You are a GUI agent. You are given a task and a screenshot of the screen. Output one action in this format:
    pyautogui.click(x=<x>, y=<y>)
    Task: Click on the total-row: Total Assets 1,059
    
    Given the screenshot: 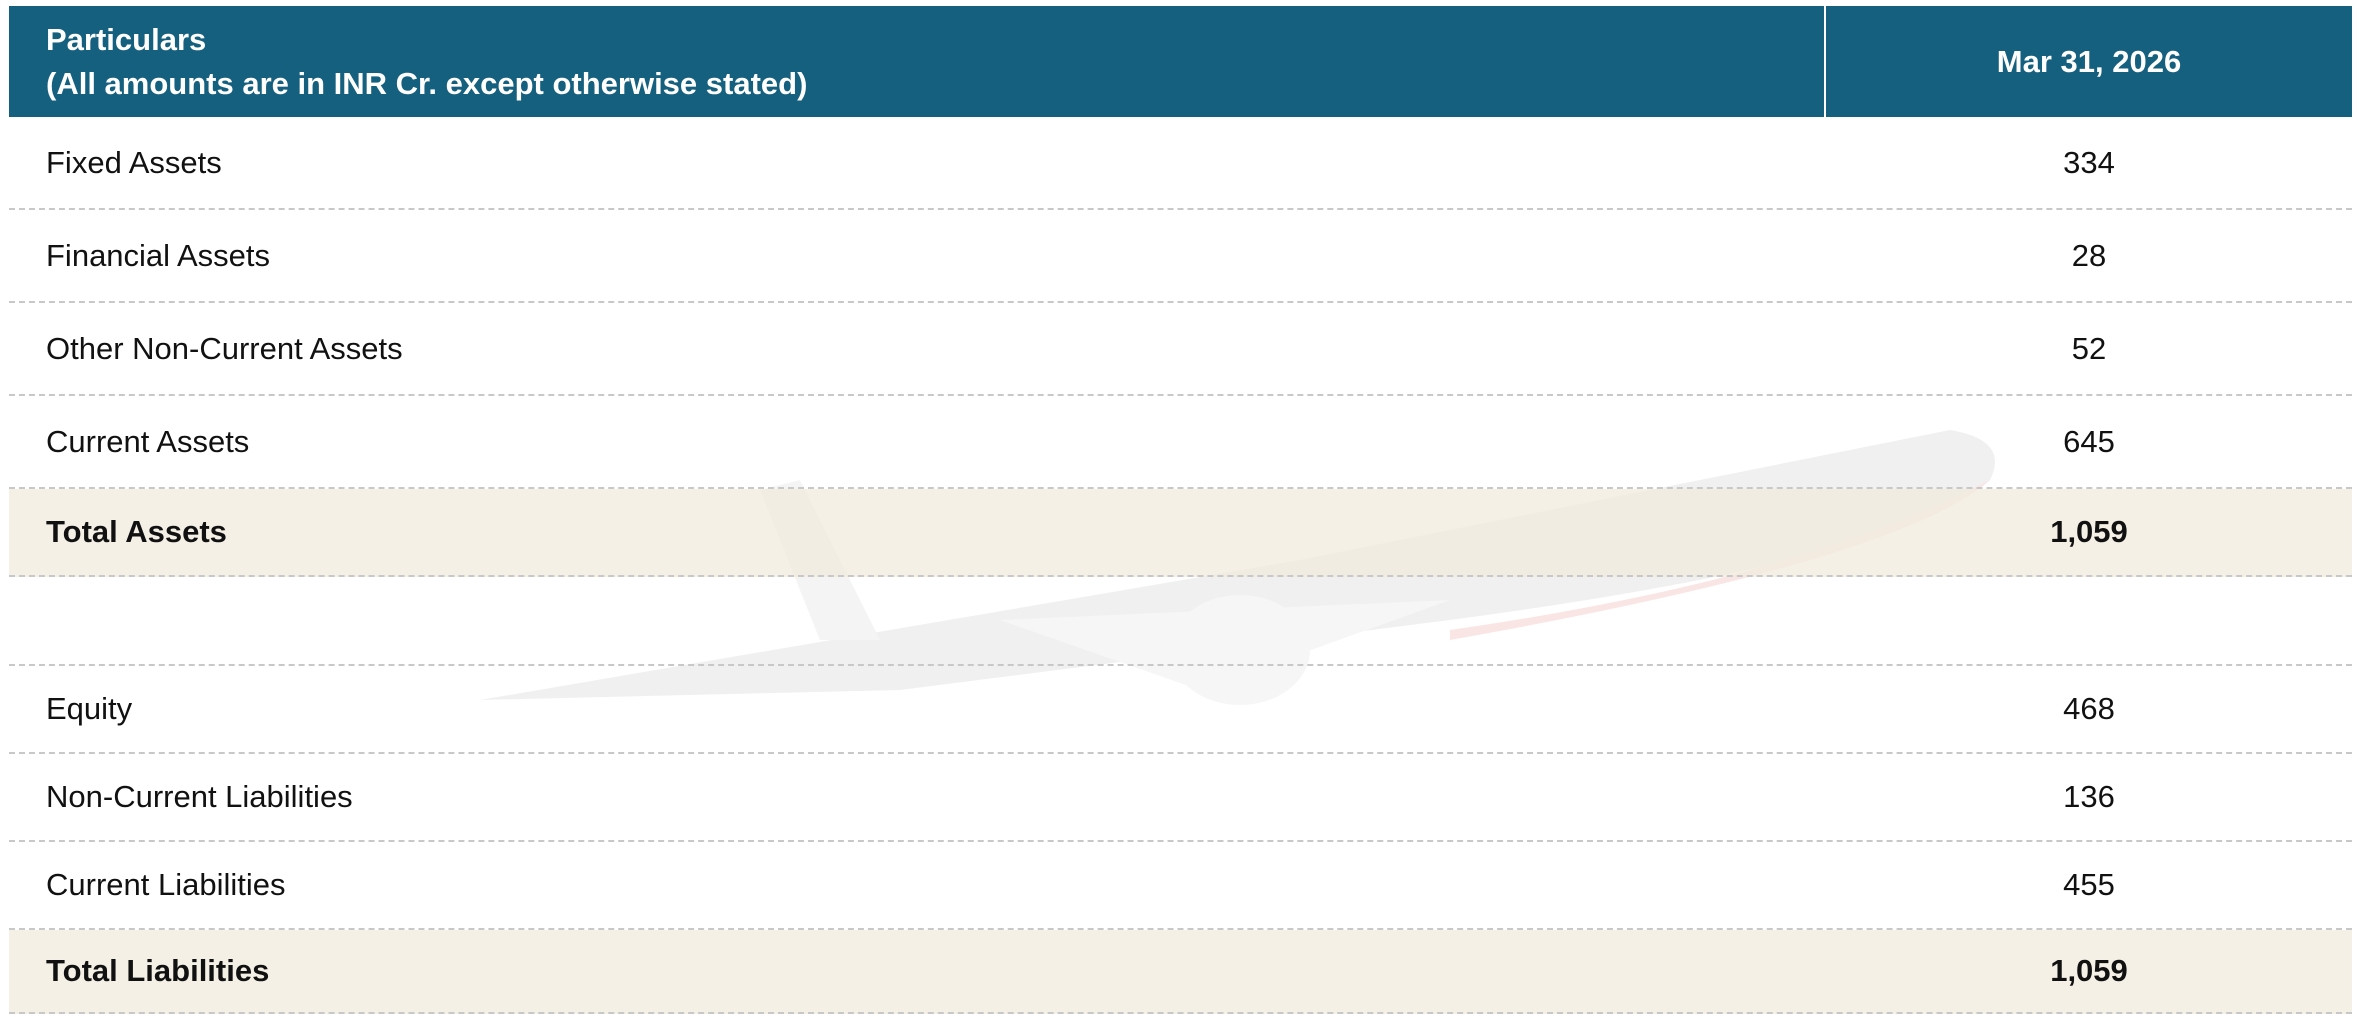 What is the action you would take?
    pyautogui.click(x=1180, y=533)
    